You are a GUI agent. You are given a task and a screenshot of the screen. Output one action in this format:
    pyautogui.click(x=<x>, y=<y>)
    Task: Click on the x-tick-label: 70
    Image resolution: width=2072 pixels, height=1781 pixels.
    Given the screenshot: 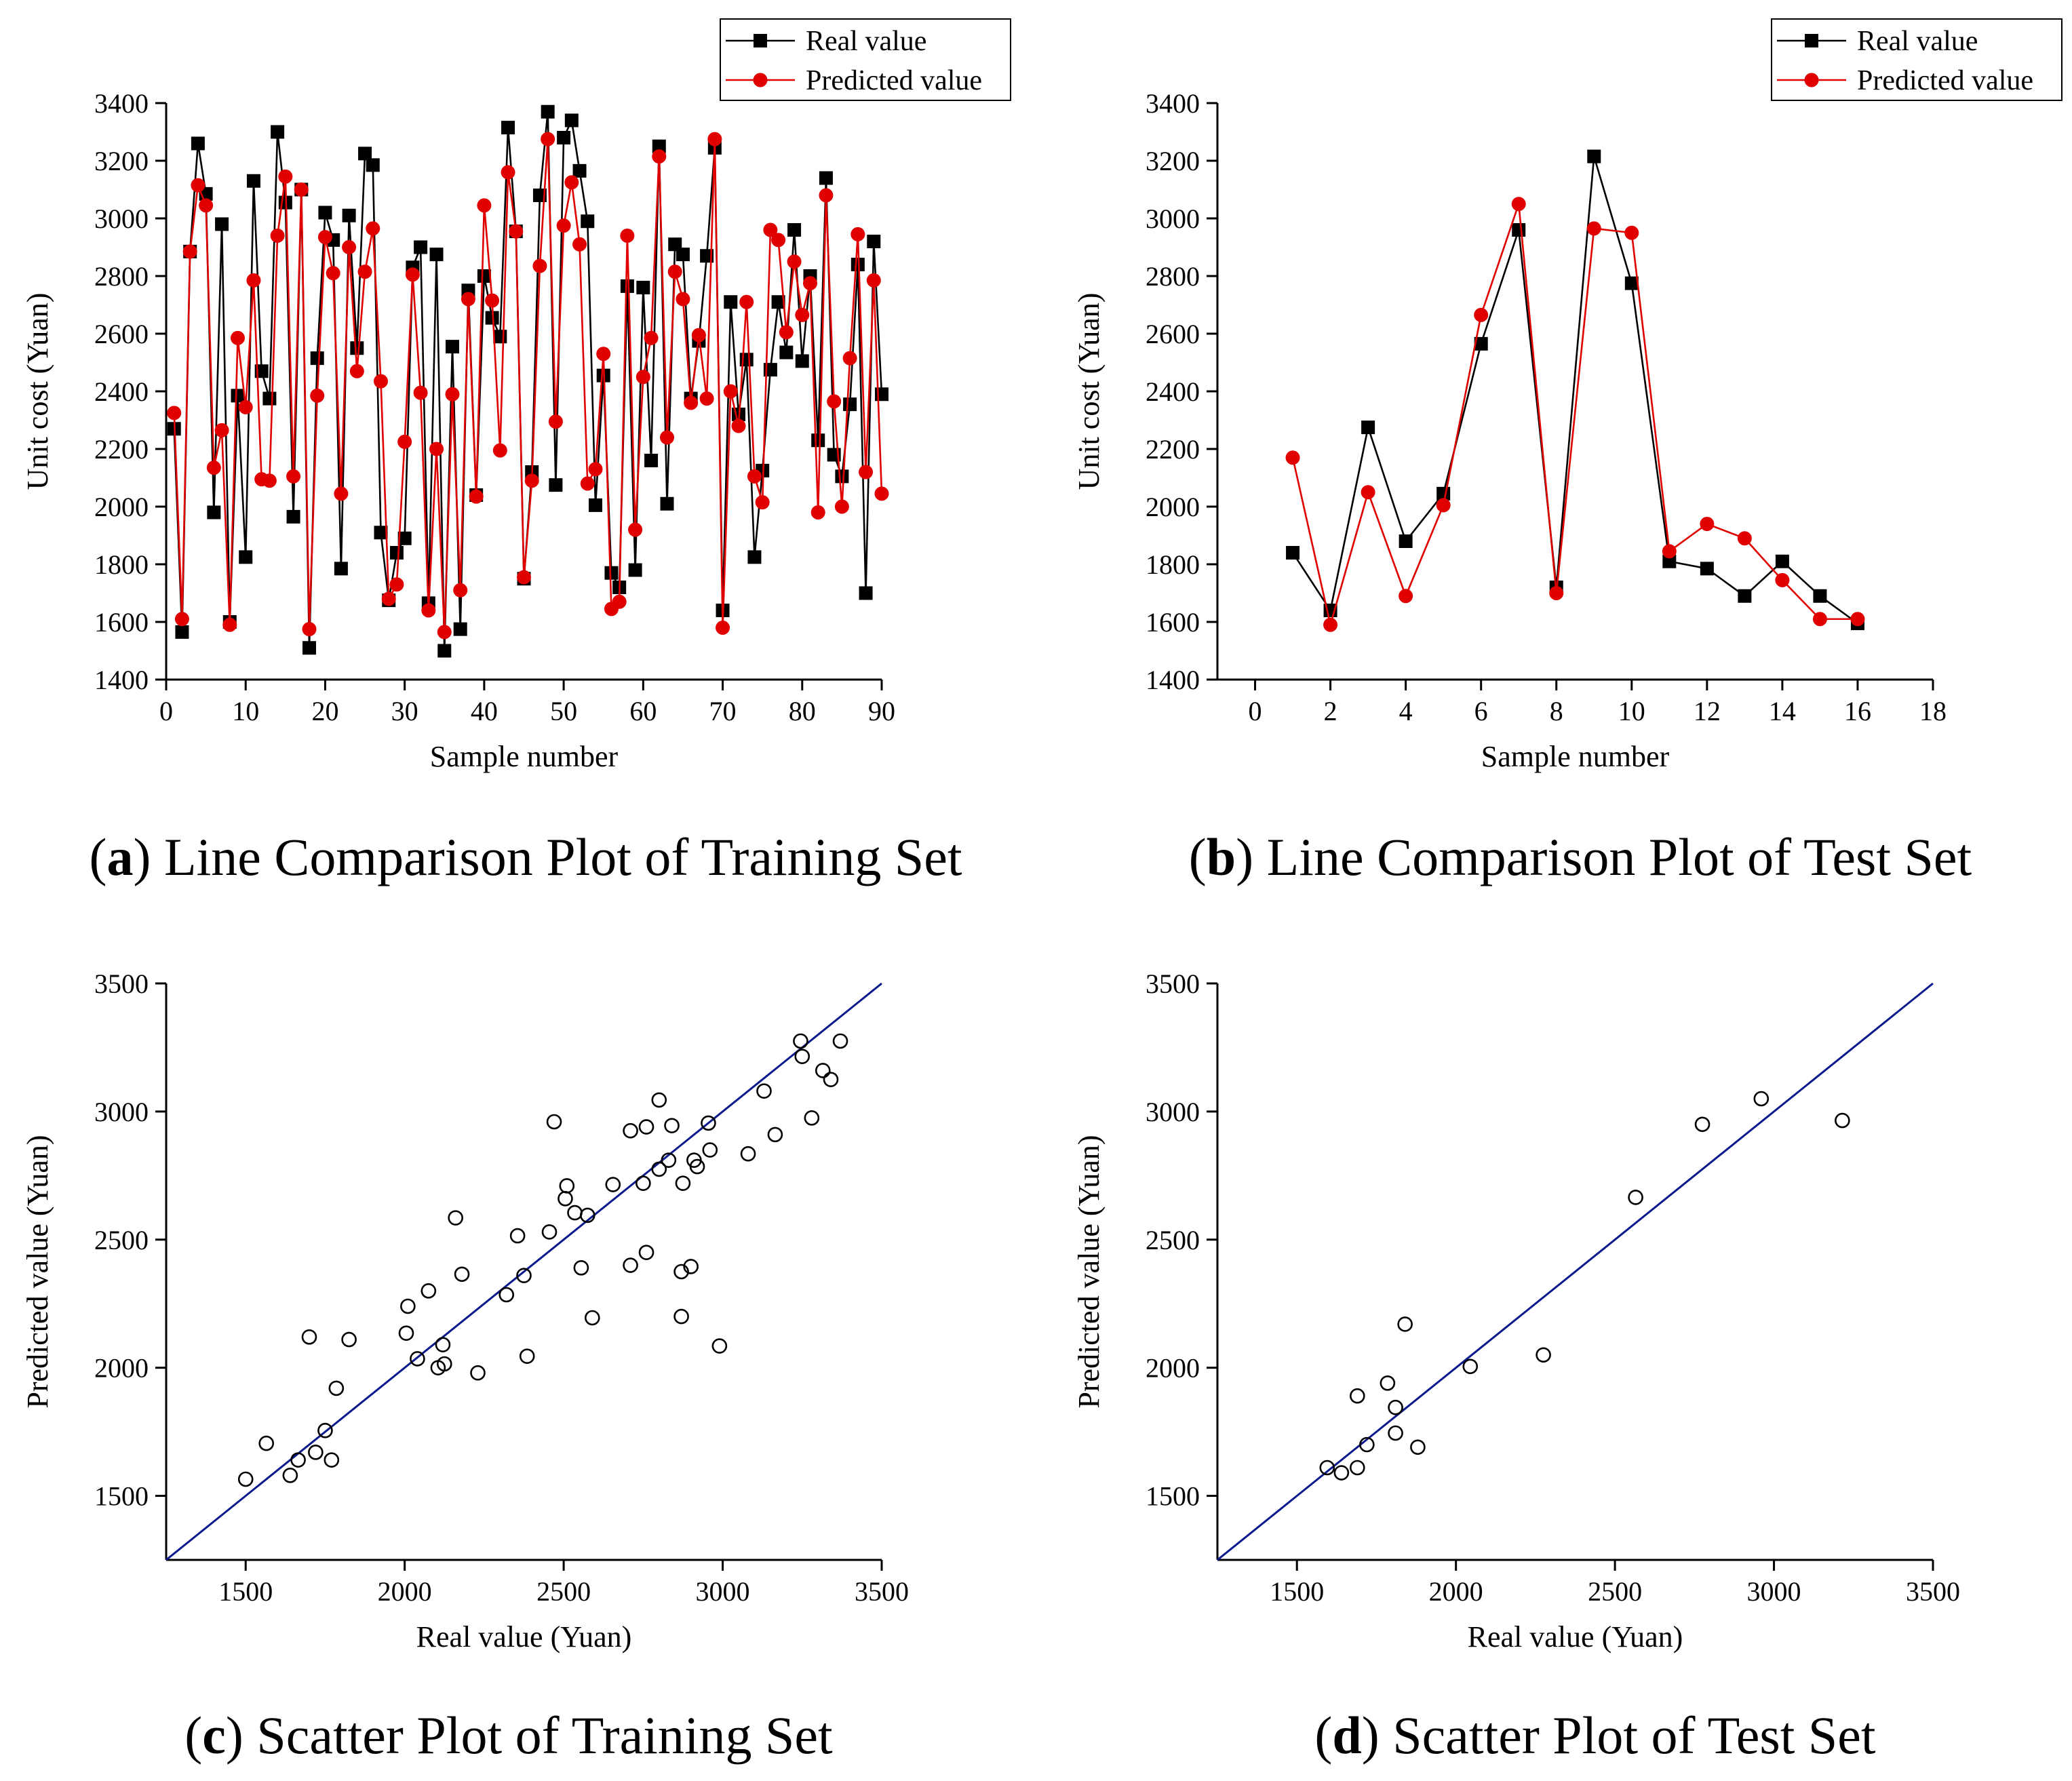 What is the action you would take?
    pyautogui.click(x=723, y=711)
    